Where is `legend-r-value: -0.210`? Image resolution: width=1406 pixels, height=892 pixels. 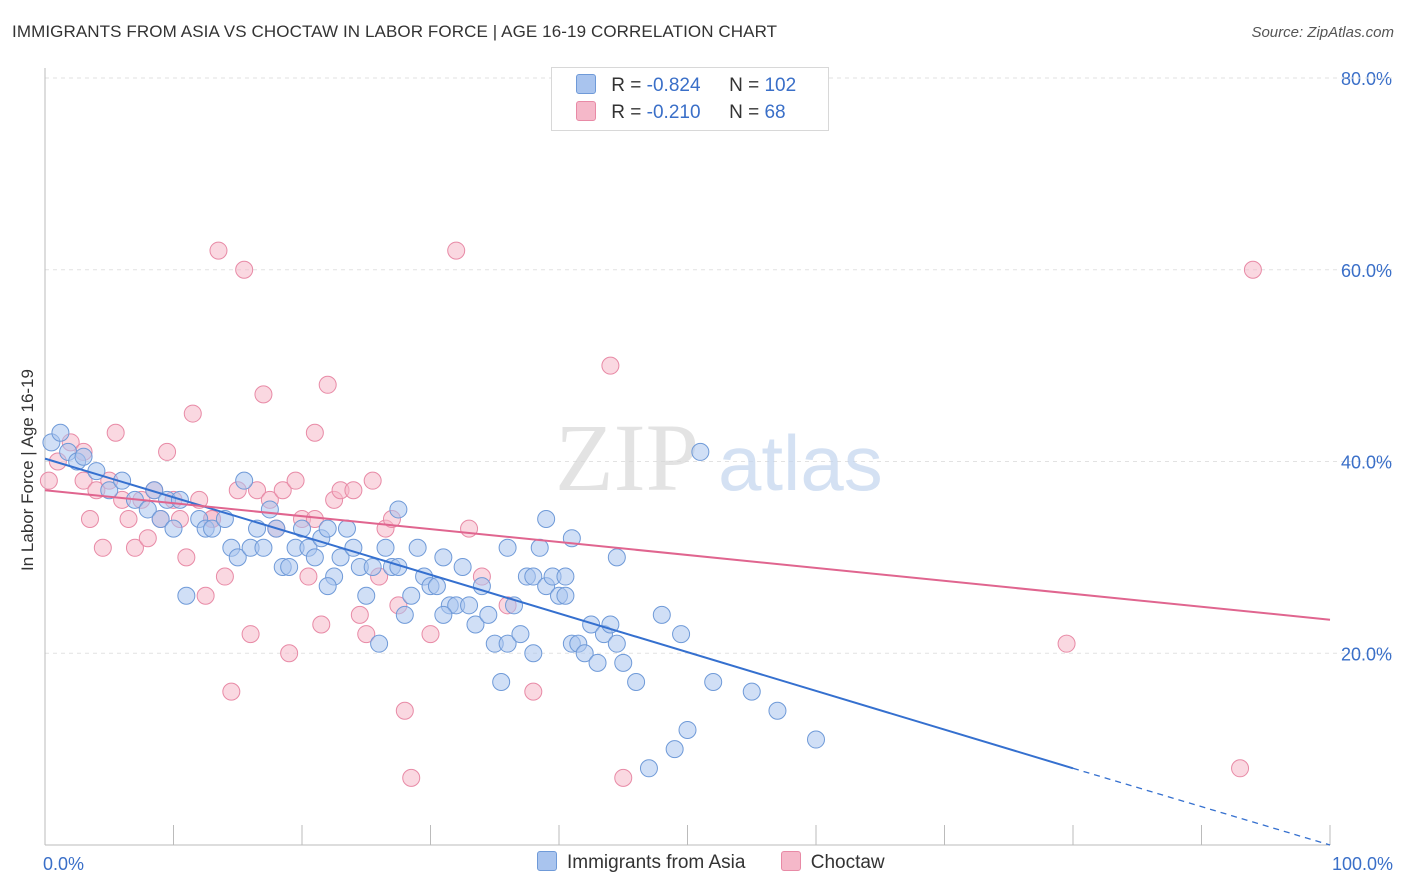 legend-r-value: -0.210 is located at coordinates (673, 112).